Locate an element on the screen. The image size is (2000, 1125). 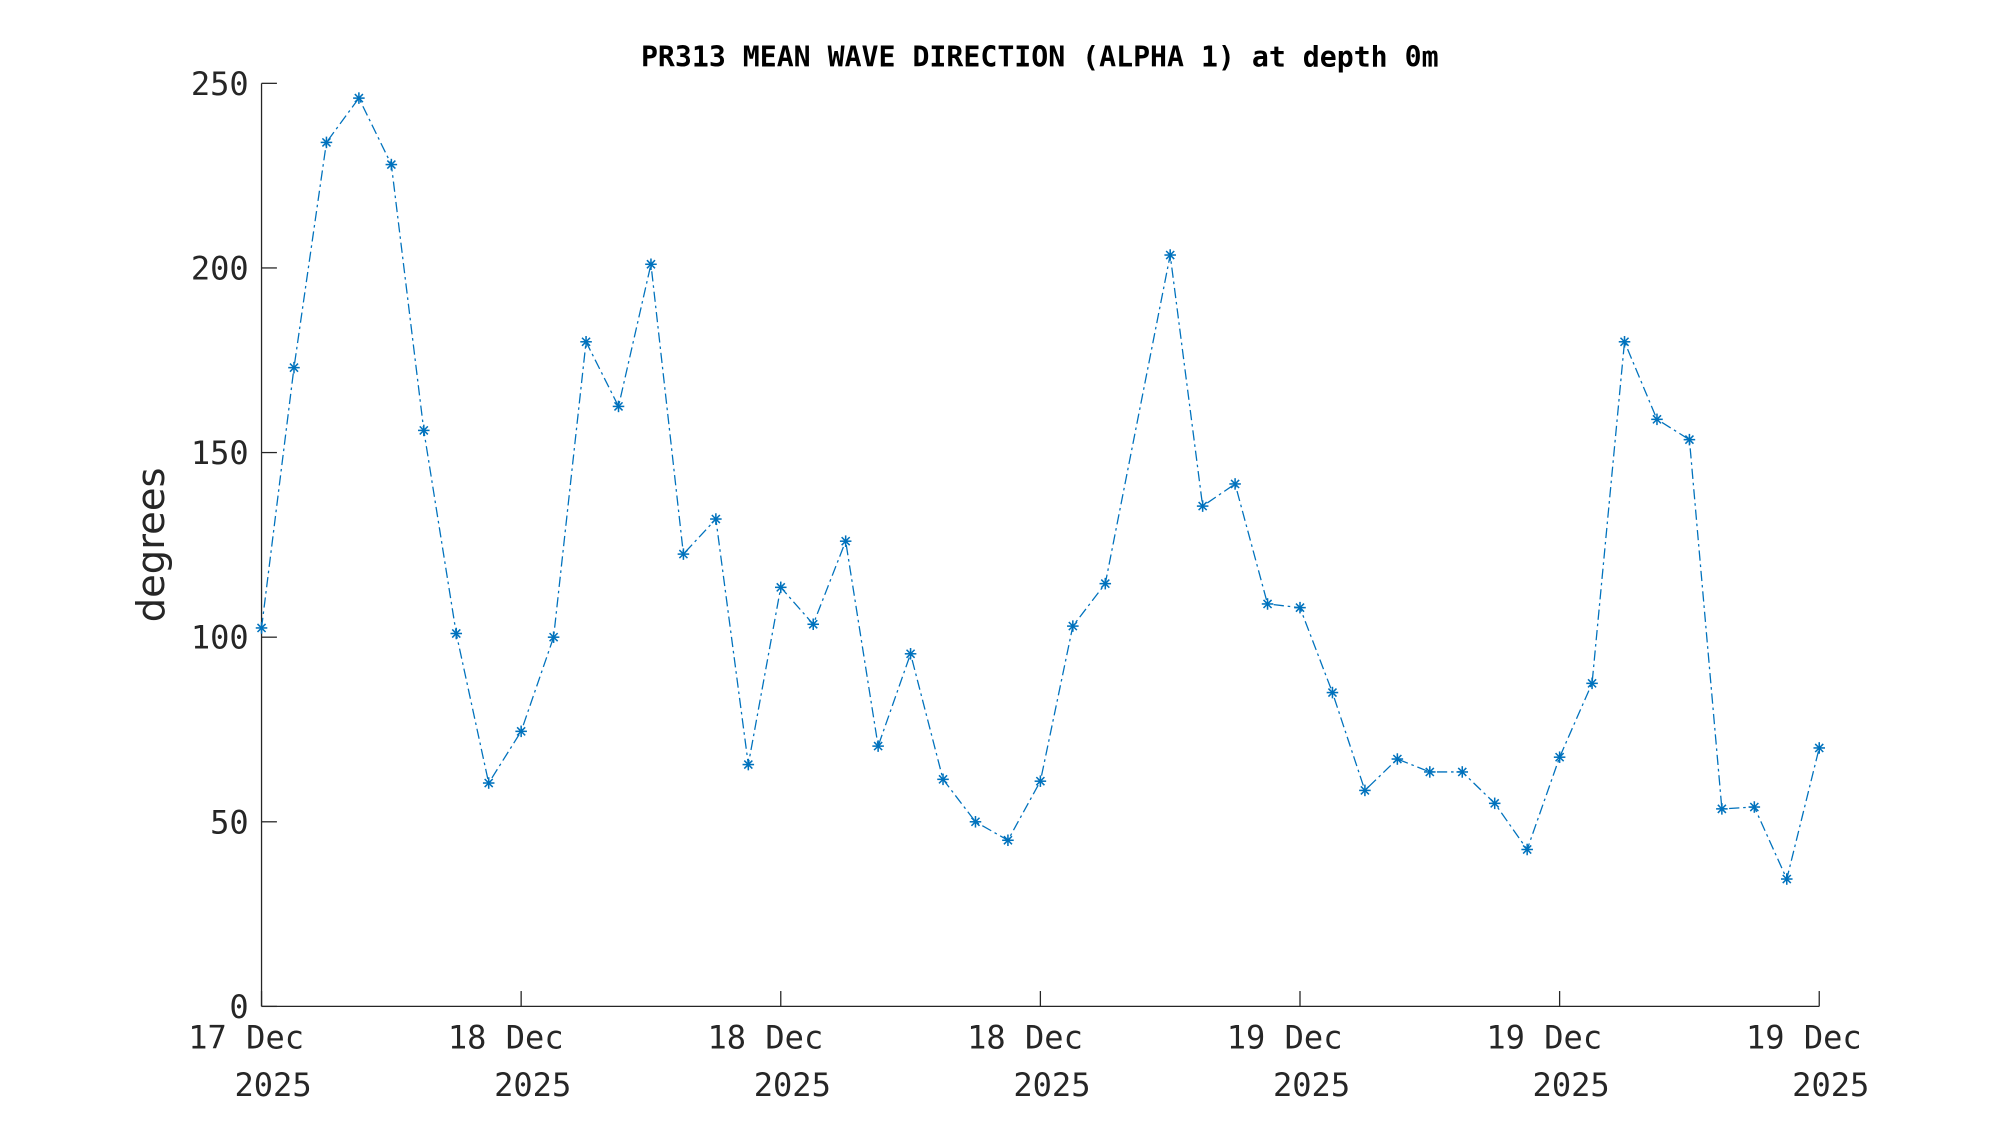
y-tick-label: 50 is located at coordinates (229, 822).